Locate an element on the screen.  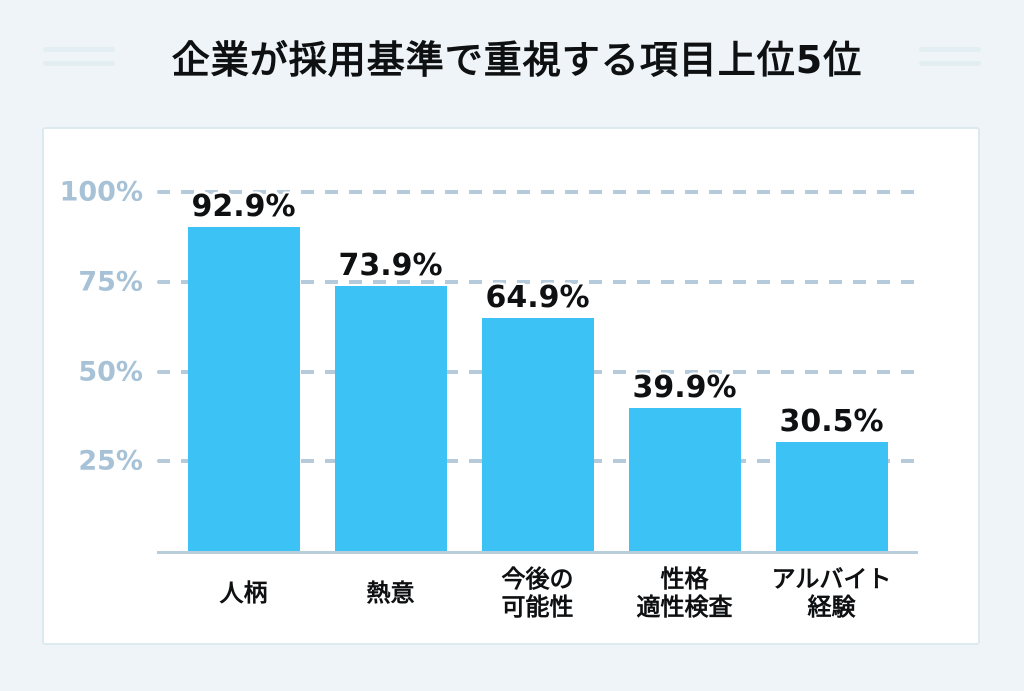
x-axis-label: アルバイト 経験 is located at coordinates (832, 593).